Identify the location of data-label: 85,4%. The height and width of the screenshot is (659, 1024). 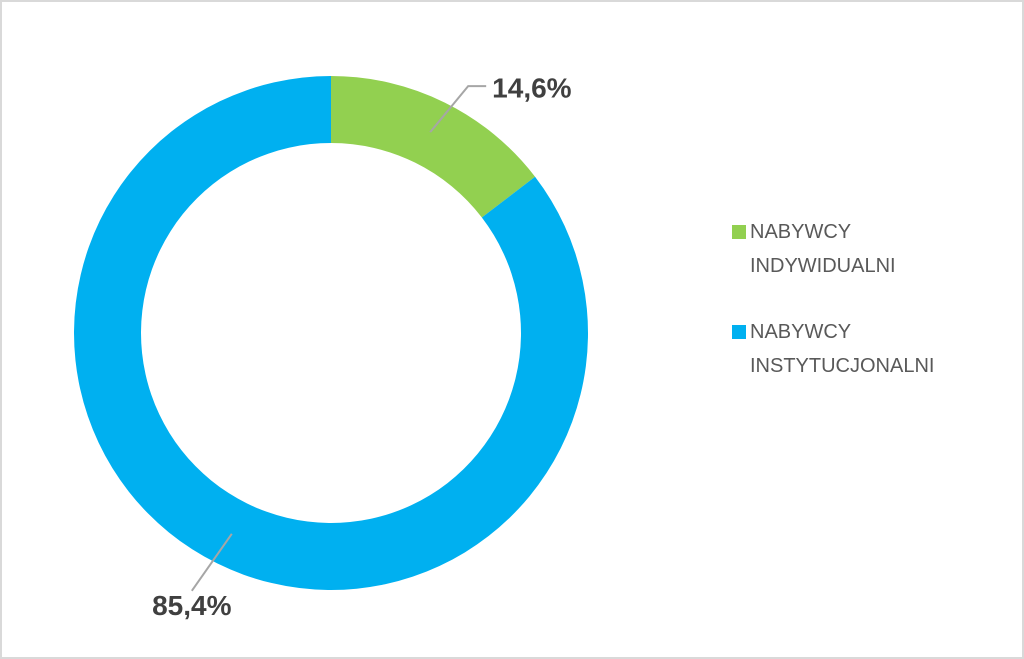
(191, 605).